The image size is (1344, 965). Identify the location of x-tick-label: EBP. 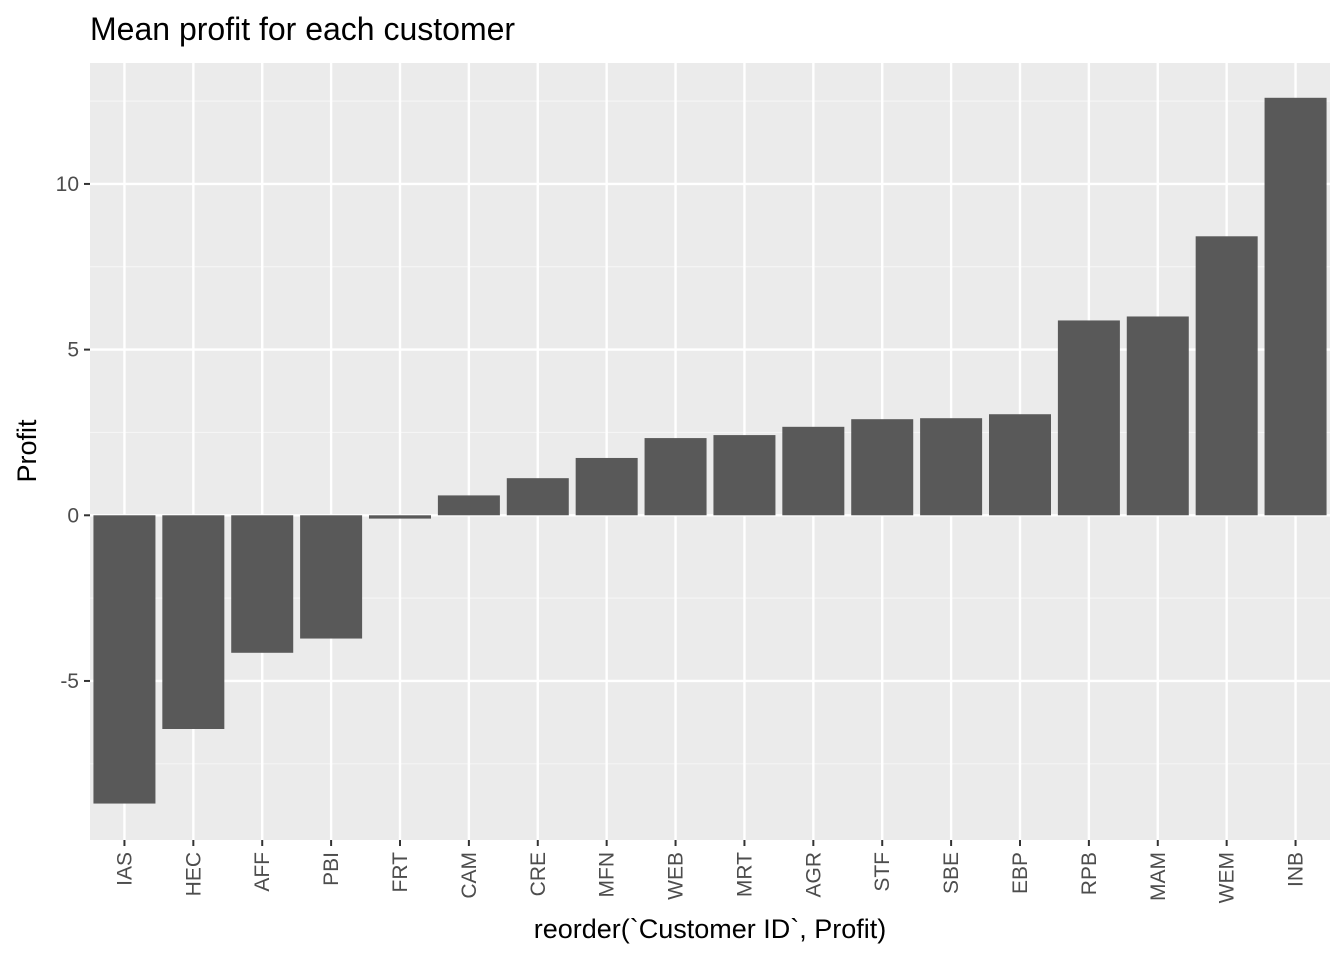
(1020, 873).